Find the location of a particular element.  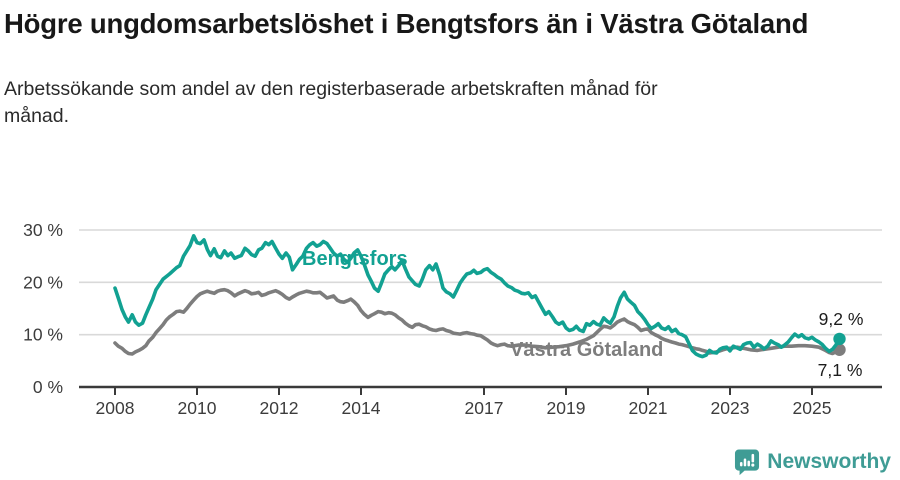

x-axis-tick-label: 2012 is located at coordinates (279, 408).